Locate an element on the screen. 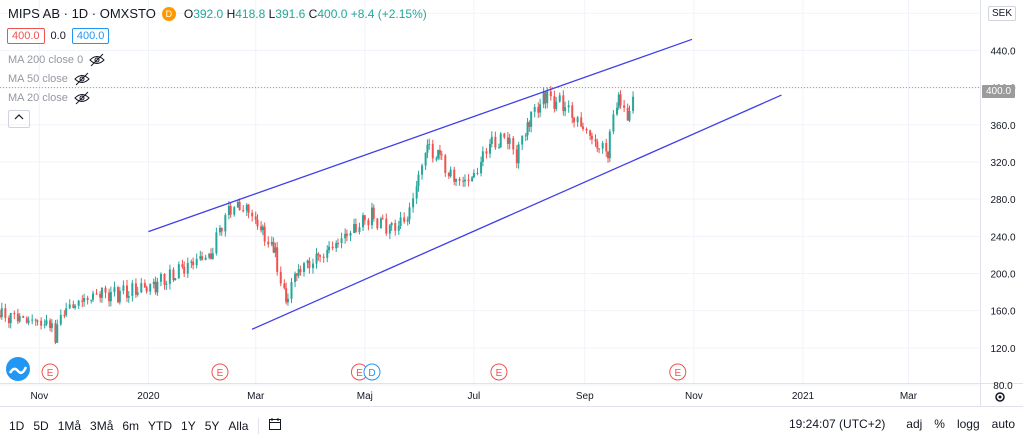 This screenshot has width=1023, height=444. indicator-label: MA 200 close 0 is located at coordinates (46, 60).